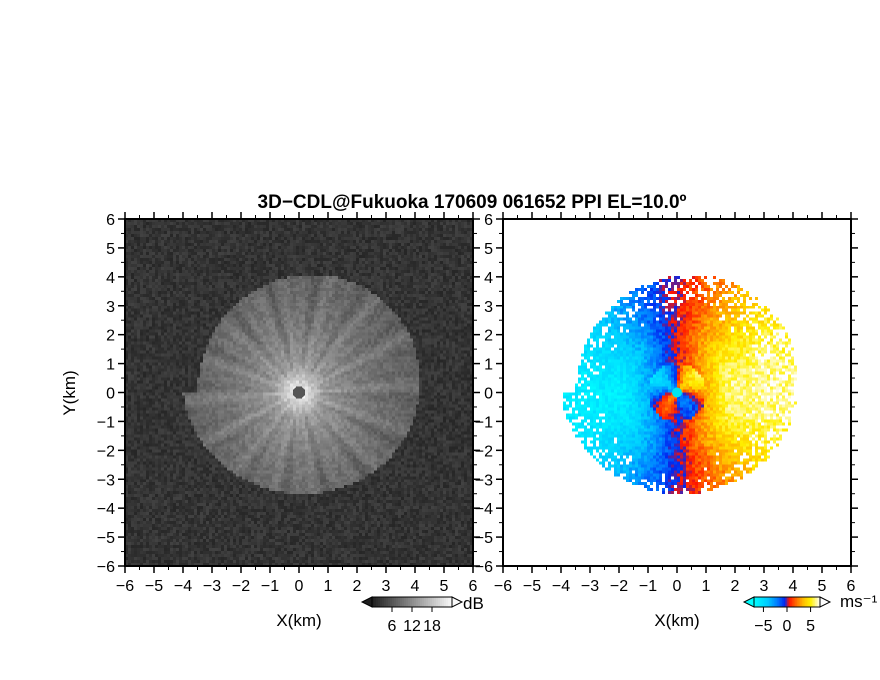  What do you see at coordinates (106, 480) in the screenshot?
I see `y-tick-label: −3` at bounding box center [106, 480].